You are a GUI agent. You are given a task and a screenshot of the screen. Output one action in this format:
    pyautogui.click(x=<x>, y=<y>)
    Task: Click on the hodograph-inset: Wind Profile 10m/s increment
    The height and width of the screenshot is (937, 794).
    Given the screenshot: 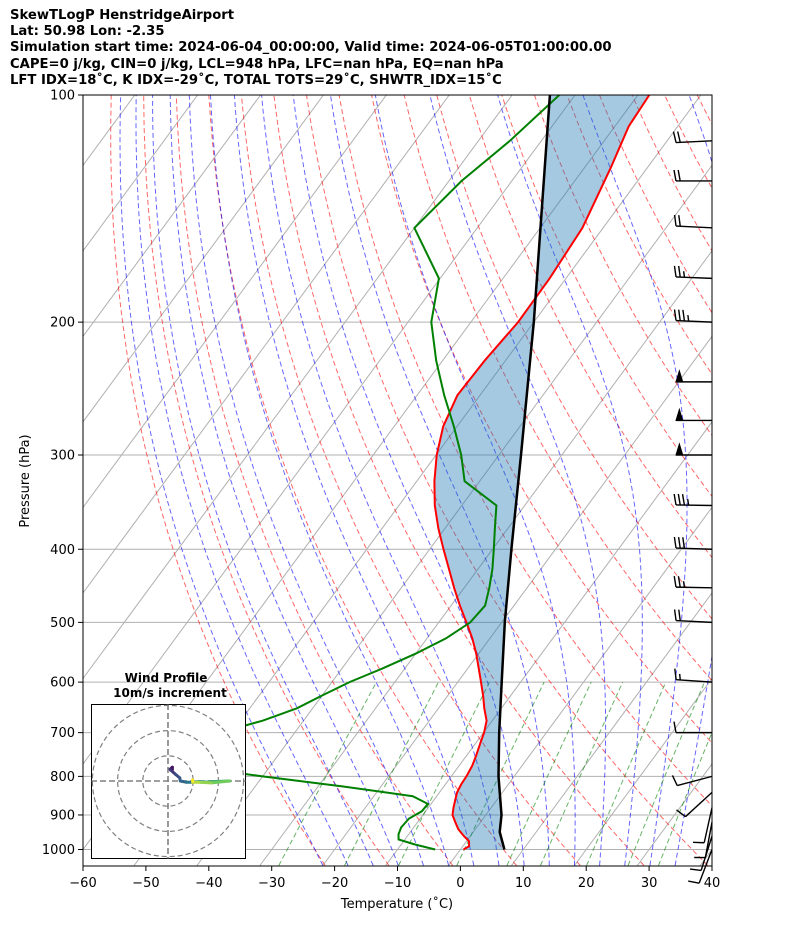 What is the action you would take?
    pyautogui.click(x=168, y=765)
    